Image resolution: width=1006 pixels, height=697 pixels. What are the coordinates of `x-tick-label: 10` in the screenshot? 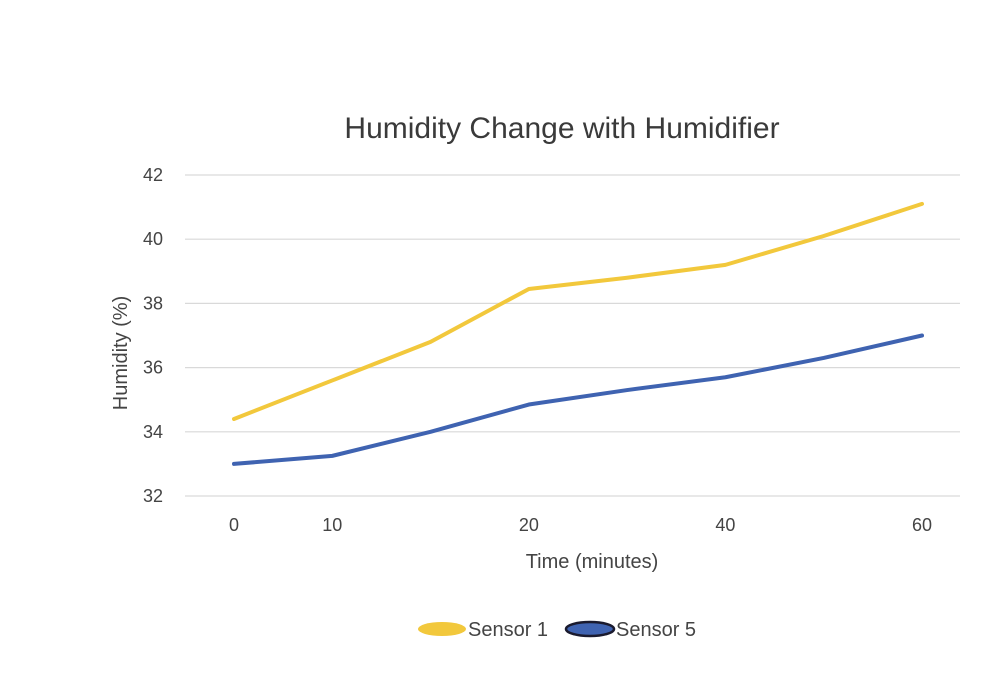 It's located at (332, 525).